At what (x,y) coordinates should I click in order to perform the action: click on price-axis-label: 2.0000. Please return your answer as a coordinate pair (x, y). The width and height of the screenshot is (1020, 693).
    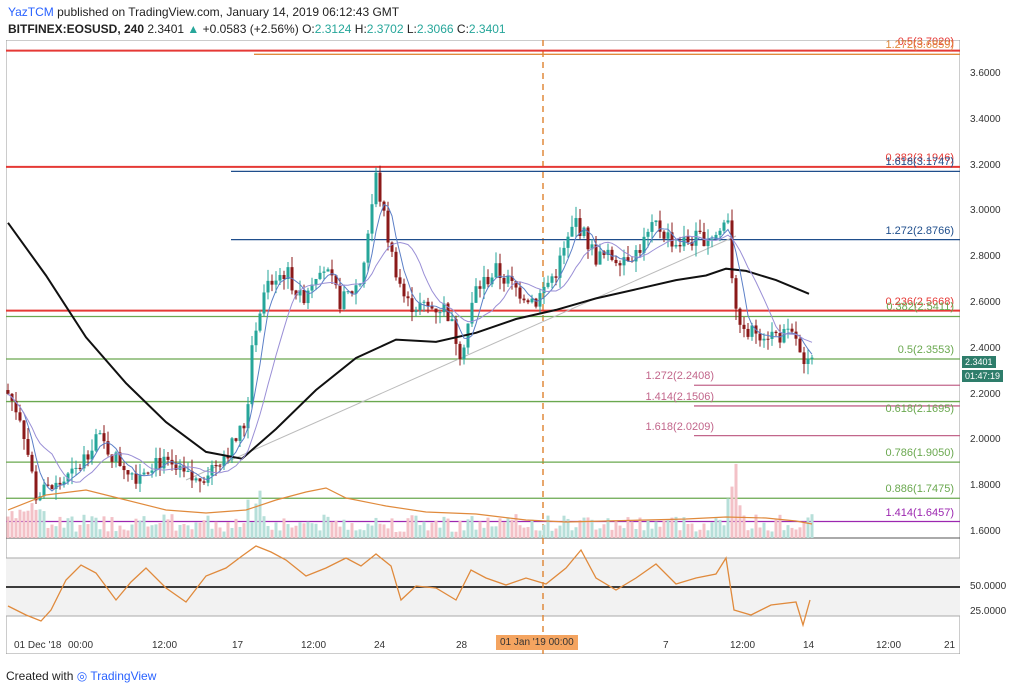
    Looking at the image, I should click on (985, 440).